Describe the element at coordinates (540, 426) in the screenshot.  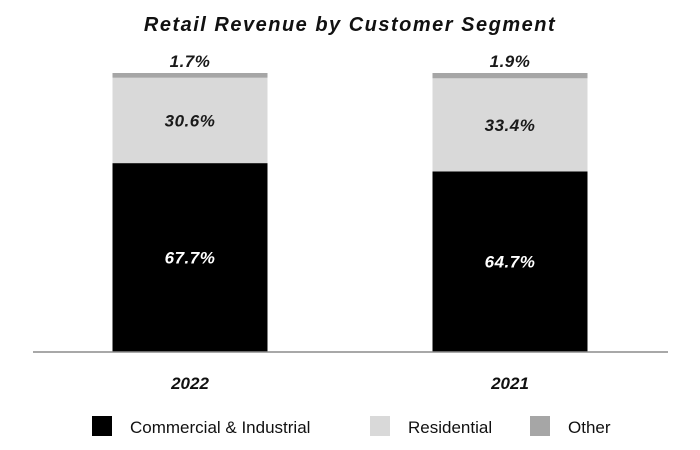
I see `legend-swatch-other` at that location.